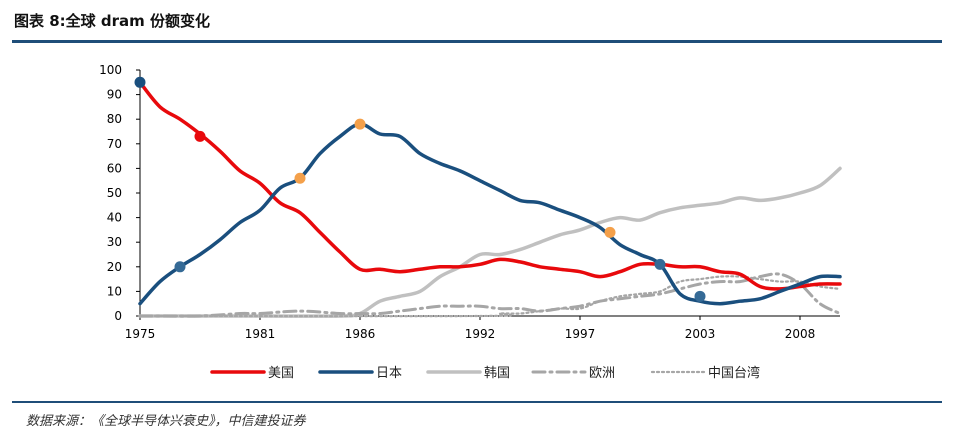  I want to click on y-tick-label: 80, so click(114, 119).